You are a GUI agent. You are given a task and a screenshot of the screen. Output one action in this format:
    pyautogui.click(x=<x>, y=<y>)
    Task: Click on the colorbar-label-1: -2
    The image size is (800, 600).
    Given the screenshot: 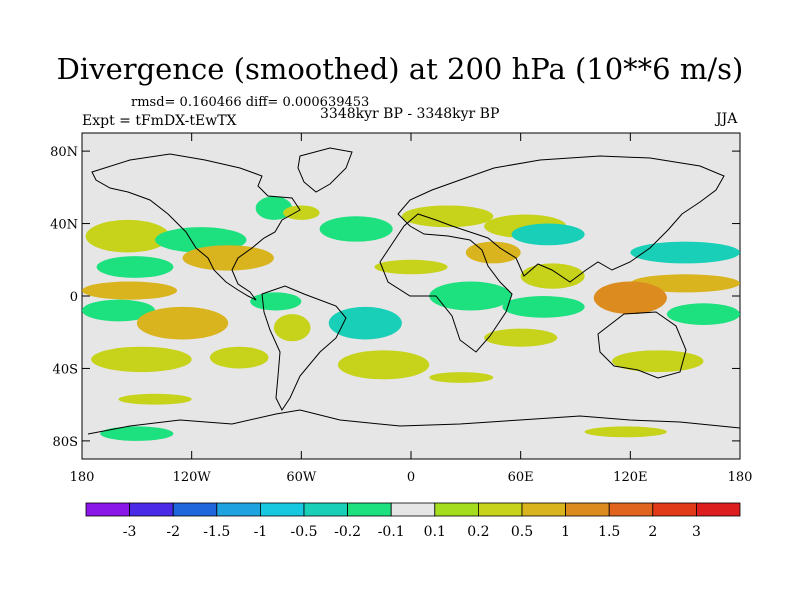 What is the action you would take?
    pyautogui.click(x=173, y=532)
    